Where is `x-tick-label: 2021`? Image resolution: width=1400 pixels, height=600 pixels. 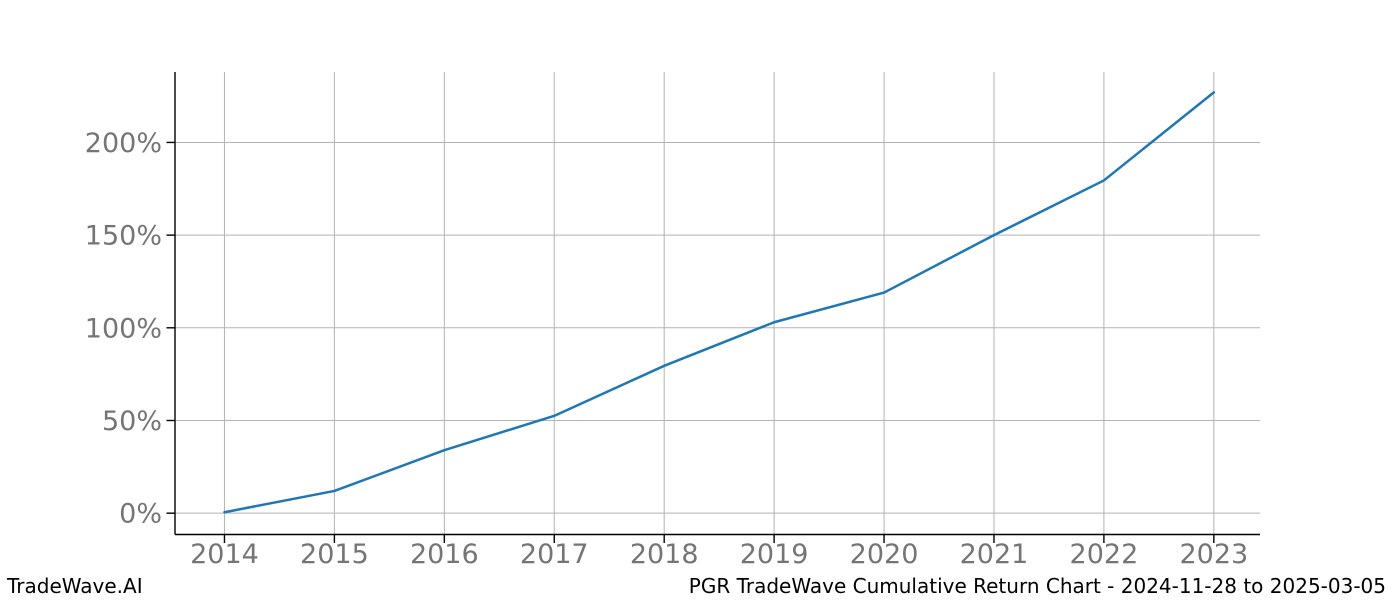
x-tick-label: 2021 is located at coordinates (994, 554).